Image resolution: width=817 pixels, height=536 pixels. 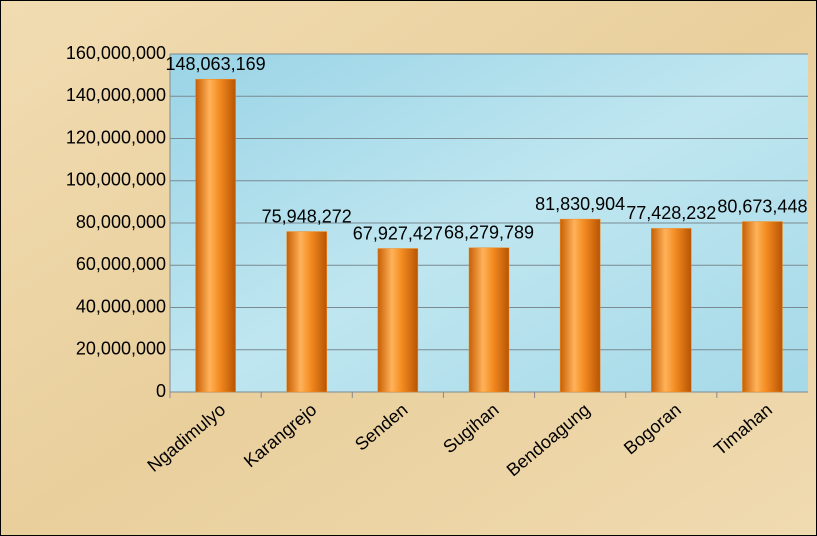 What do you see at coordinates (121, 222) in the screenshot?
I see `y-tick-label: 80,000,000` at bounding box center [121, 222].